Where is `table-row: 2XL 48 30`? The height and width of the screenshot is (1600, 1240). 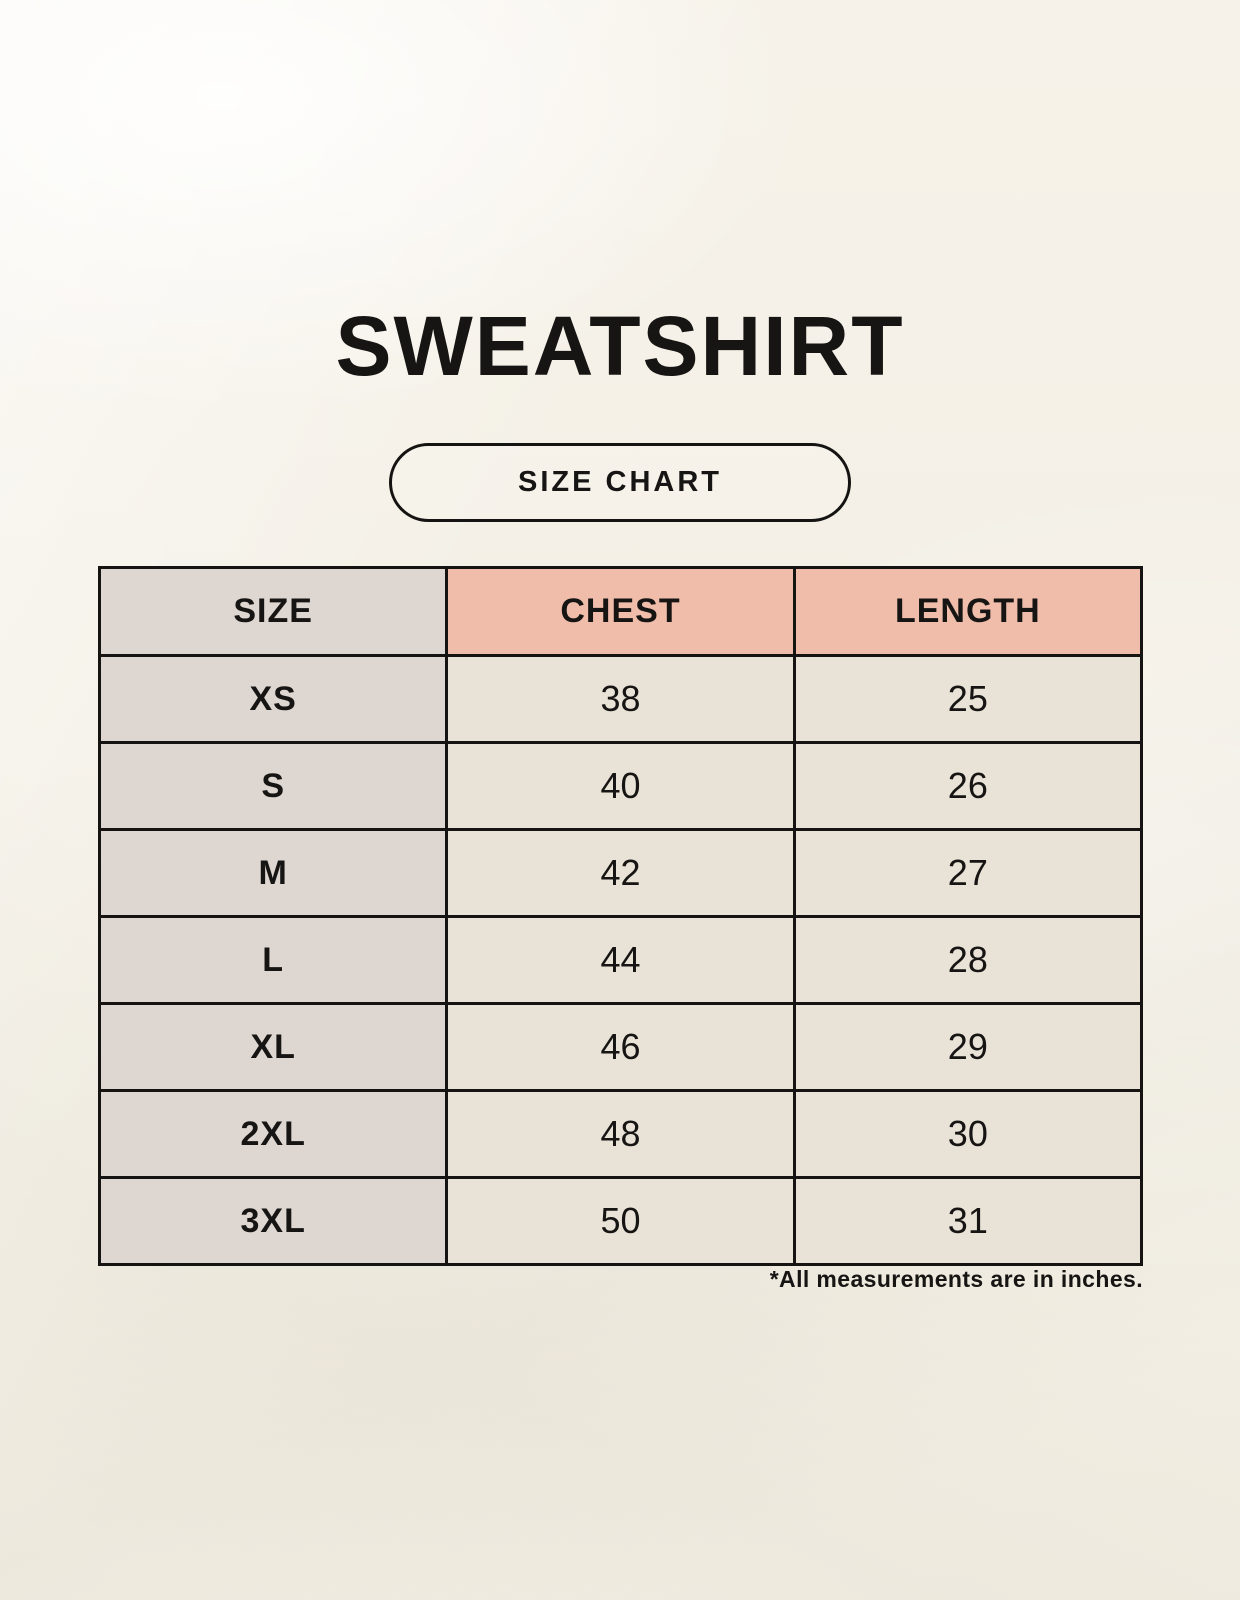
table-row: 2XL 48 30 is located at coordinates (620, 1134).